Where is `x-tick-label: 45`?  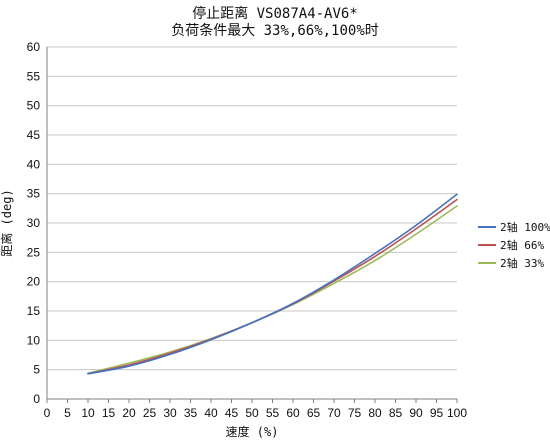
x-tick-label: 45 is located at coordinates (232, 413).